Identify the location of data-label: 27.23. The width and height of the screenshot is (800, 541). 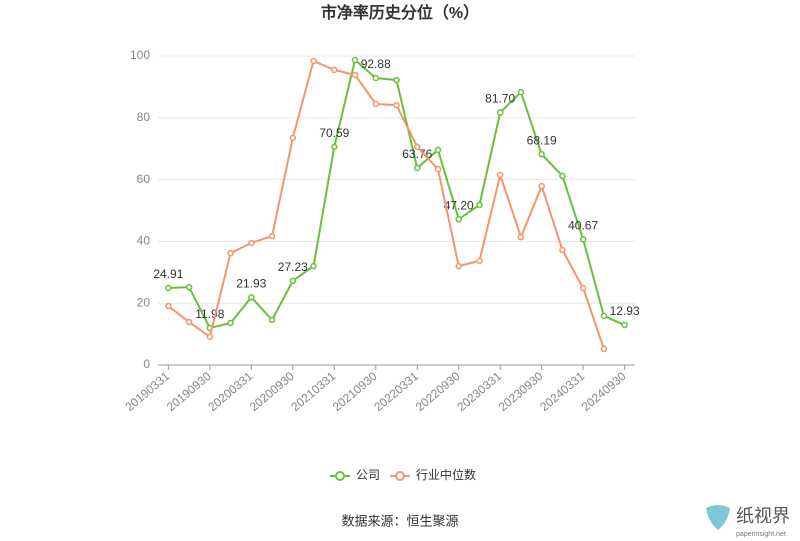
(293, 267).